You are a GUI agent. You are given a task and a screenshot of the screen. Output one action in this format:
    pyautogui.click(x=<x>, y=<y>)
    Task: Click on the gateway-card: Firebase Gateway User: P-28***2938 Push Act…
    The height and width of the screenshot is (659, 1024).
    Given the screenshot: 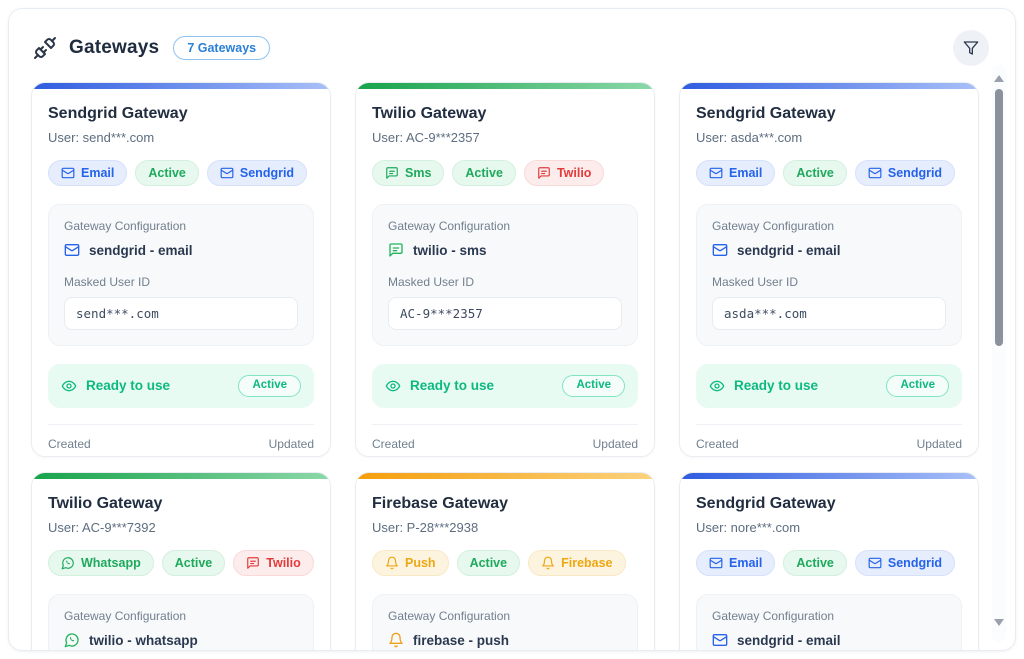 What is the action you would take?
    pyautogui.click(x=505, y=561)
    